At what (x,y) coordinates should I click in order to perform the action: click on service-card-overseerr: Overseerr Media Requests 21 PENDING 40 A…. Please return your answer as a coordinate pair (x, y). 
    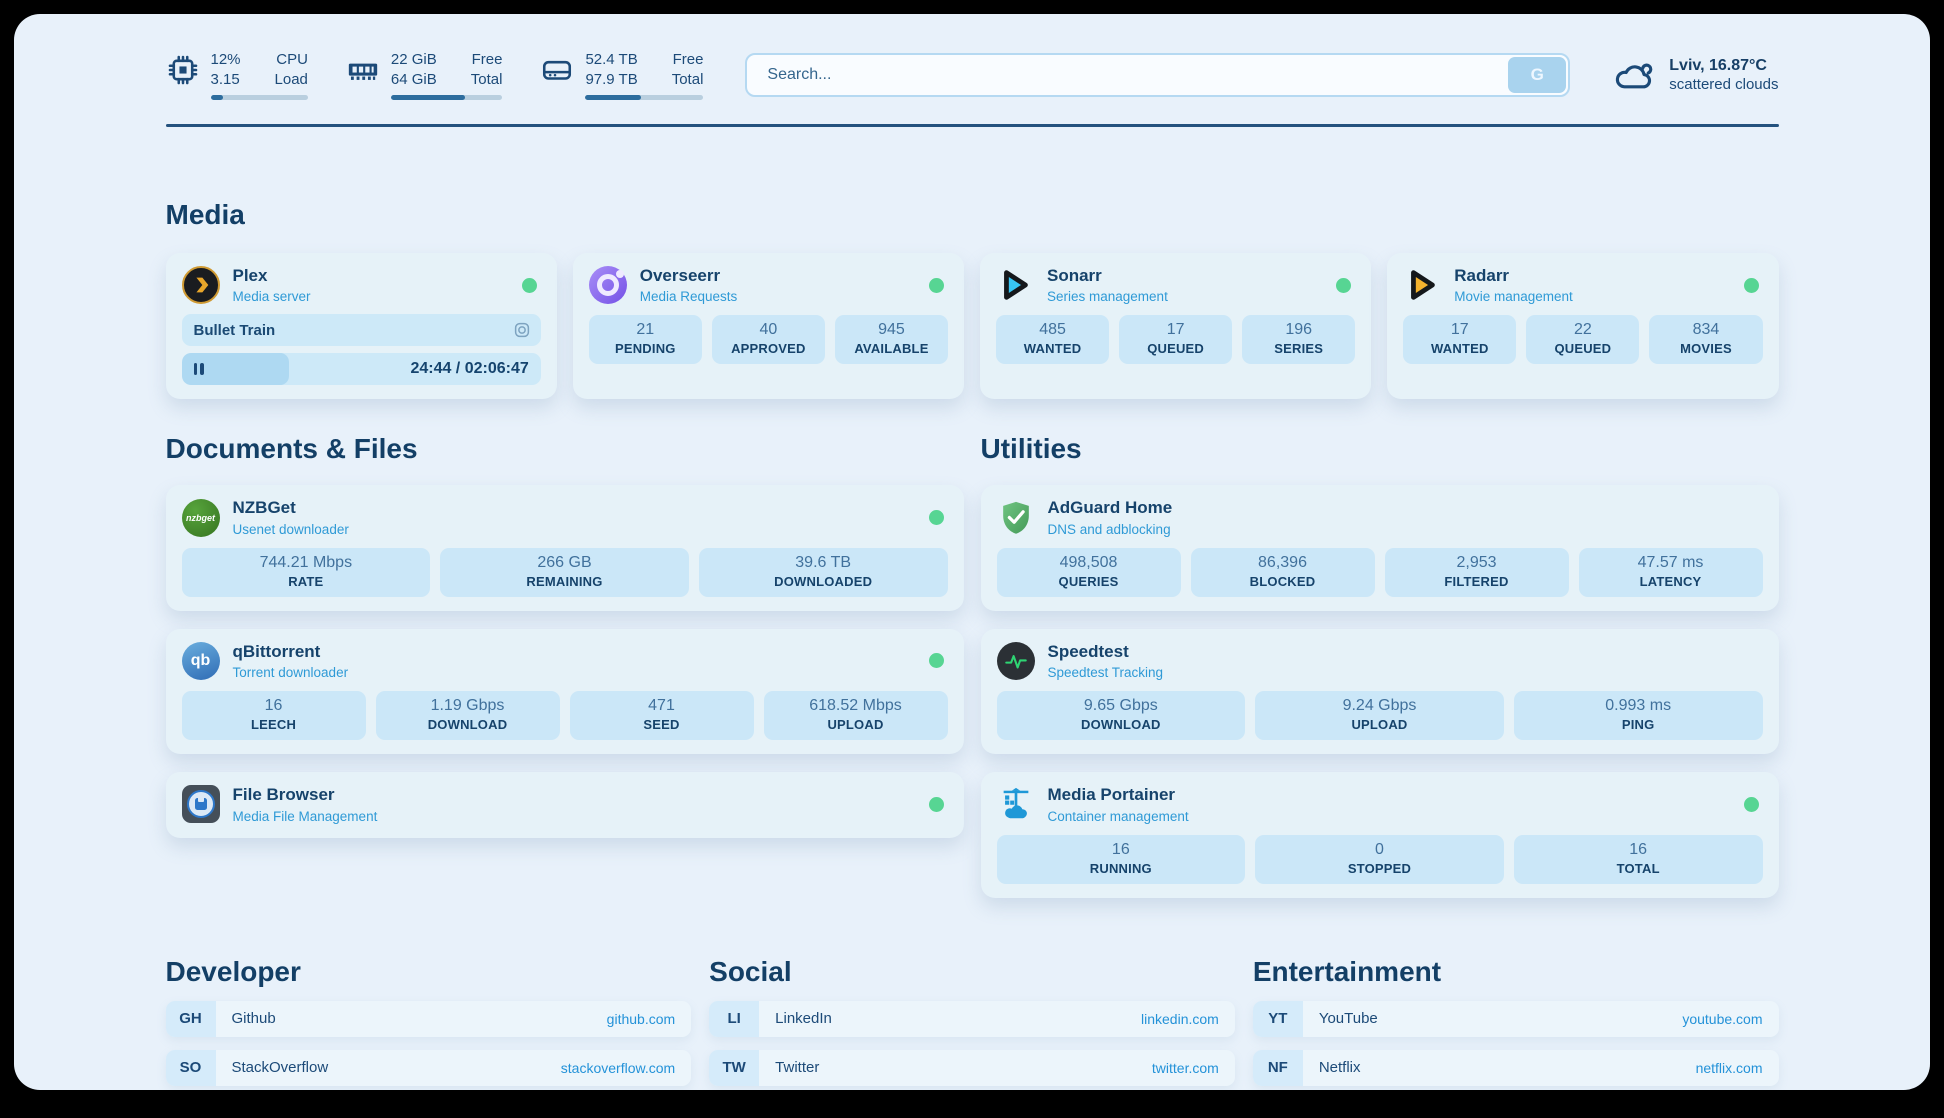
    Looking at the image, I should click on (768, 326).